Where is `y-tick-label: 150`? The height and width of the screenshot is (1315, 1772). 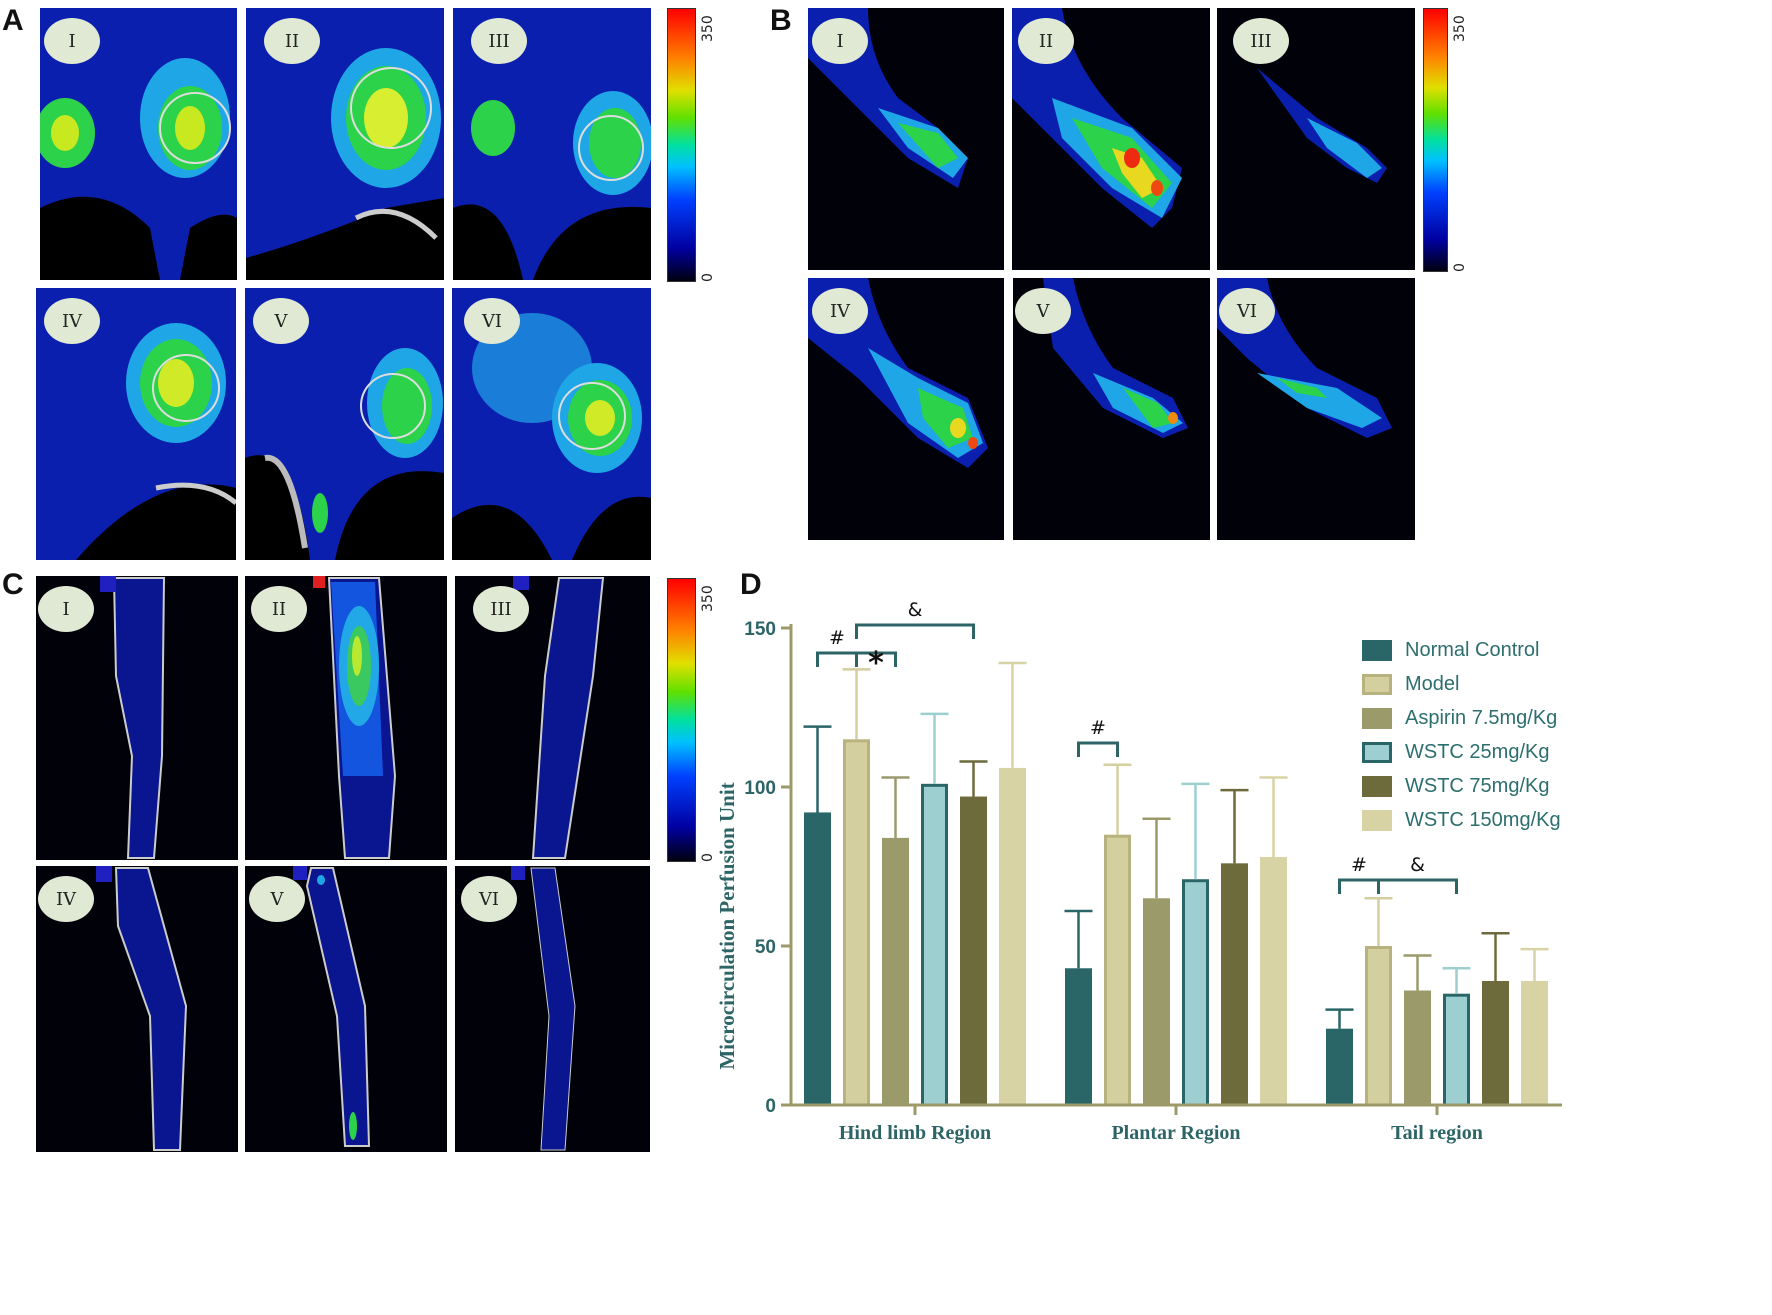 y-tick-label: 150 is located at coordinates (760, 629).